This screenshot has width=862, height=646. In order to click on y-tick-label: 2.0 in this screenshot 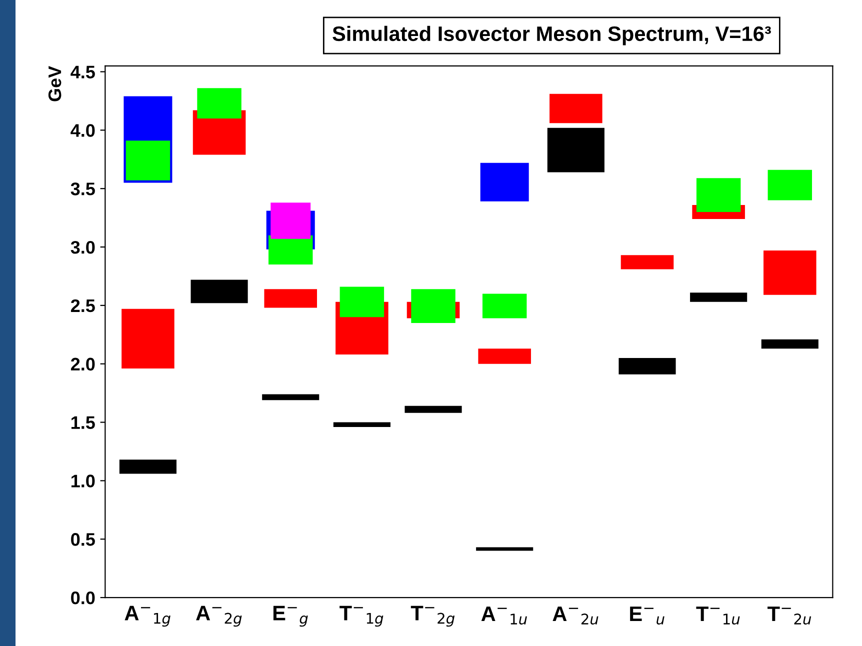, I will do `click(82, 364)`.